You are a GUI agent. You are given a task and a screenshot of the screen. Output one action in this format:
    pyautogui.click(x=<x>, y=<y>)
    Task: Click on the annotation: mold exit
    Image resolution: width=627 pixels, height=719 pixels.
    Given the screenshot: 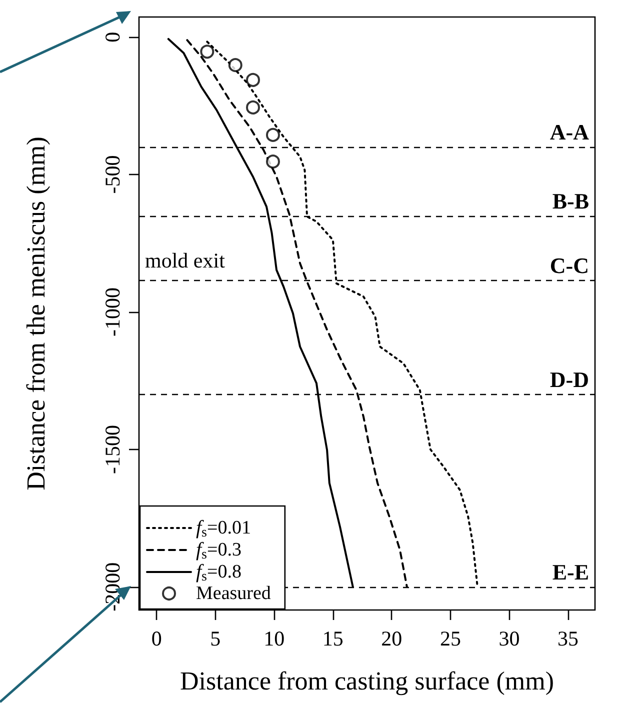 What is the action you would take?
    pyautogui.click(x=185, y=260)
    